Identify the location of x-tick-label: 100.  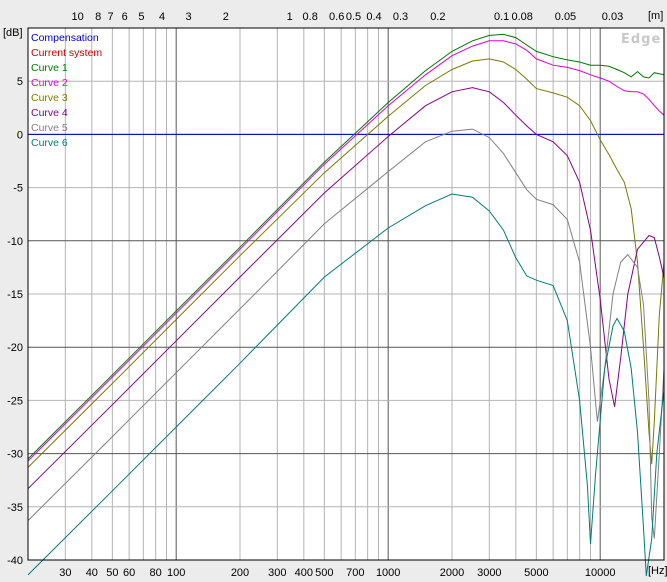
(176, 573).